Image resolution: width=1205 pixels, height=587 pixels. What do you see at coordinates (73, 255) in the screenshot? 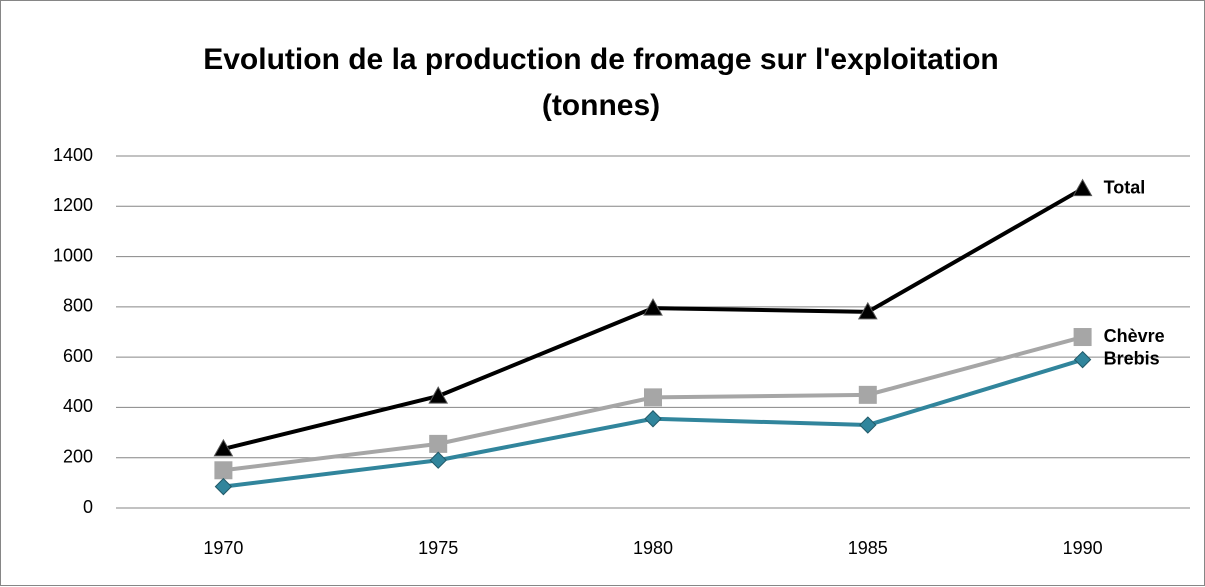
I see `y-tick-label: 1000` at bounding box center [73, 255].